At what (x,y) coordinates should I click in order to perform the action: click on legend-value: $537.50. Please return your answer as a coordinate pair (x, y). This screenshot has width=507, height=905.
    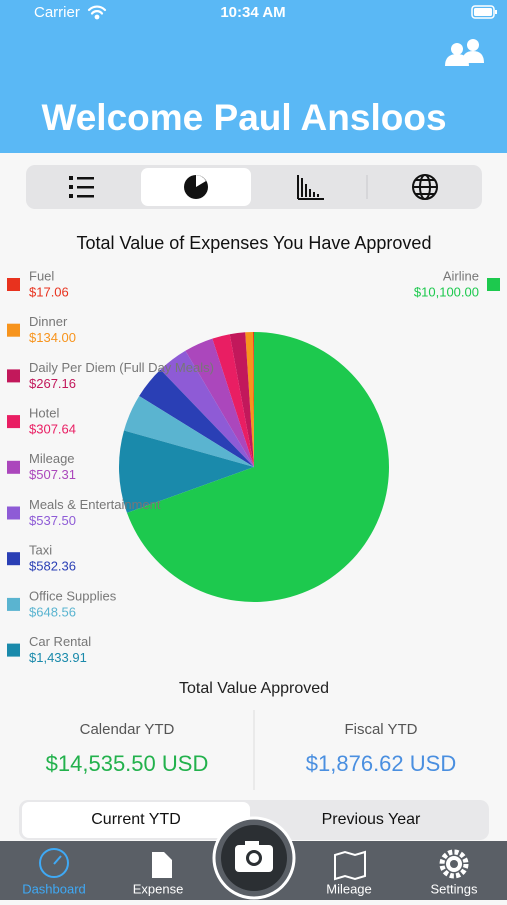
    Looking at the image, I should click on (52, 520).